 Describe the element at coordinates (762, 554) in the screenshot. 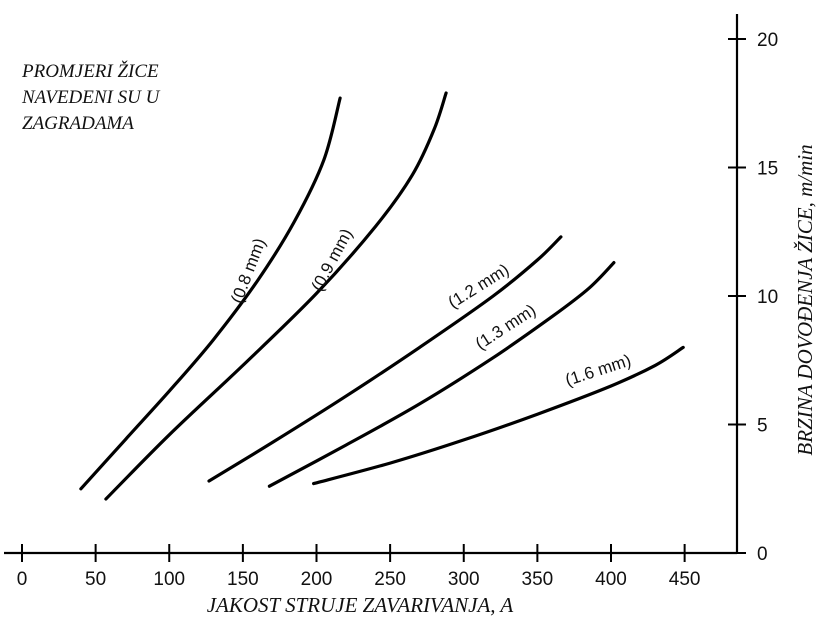

I see `y-tick-label: 0` at that location.